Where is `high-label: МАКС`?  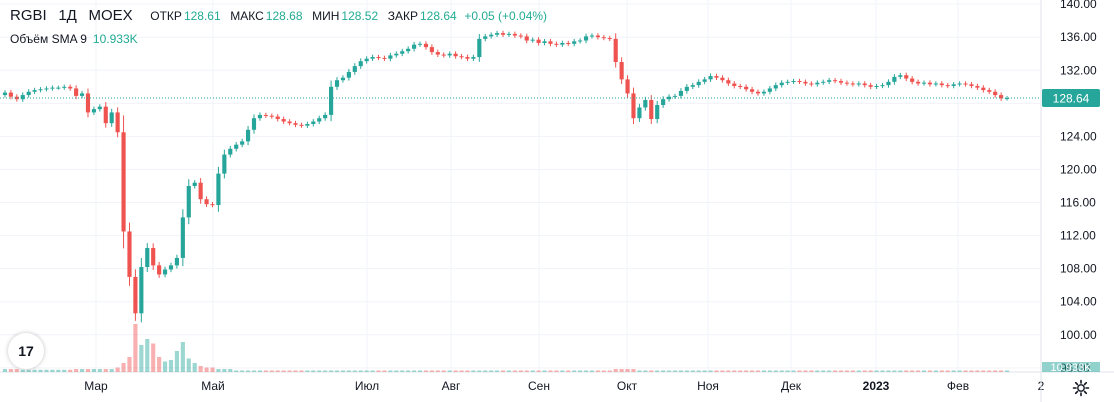 high-label: МАКС is located at coordinates (247, 16).